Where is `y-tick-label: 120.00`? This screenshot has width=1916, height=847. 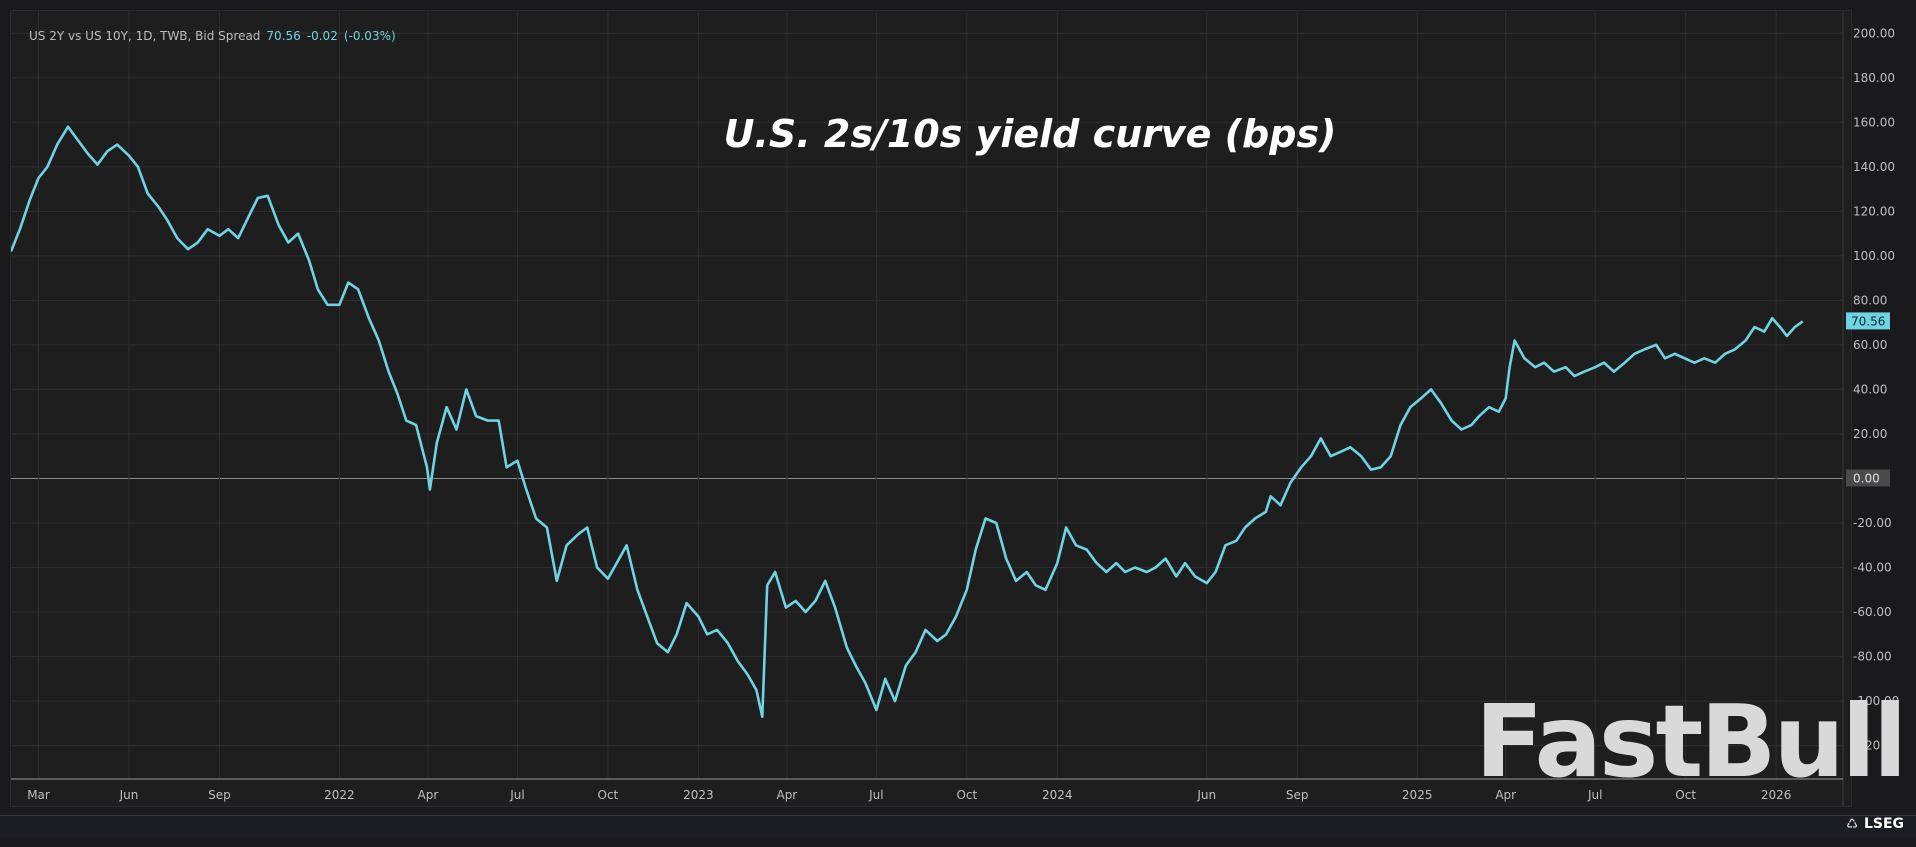 y-tick-label: 120.00 is located at coordinates (1874, 211).